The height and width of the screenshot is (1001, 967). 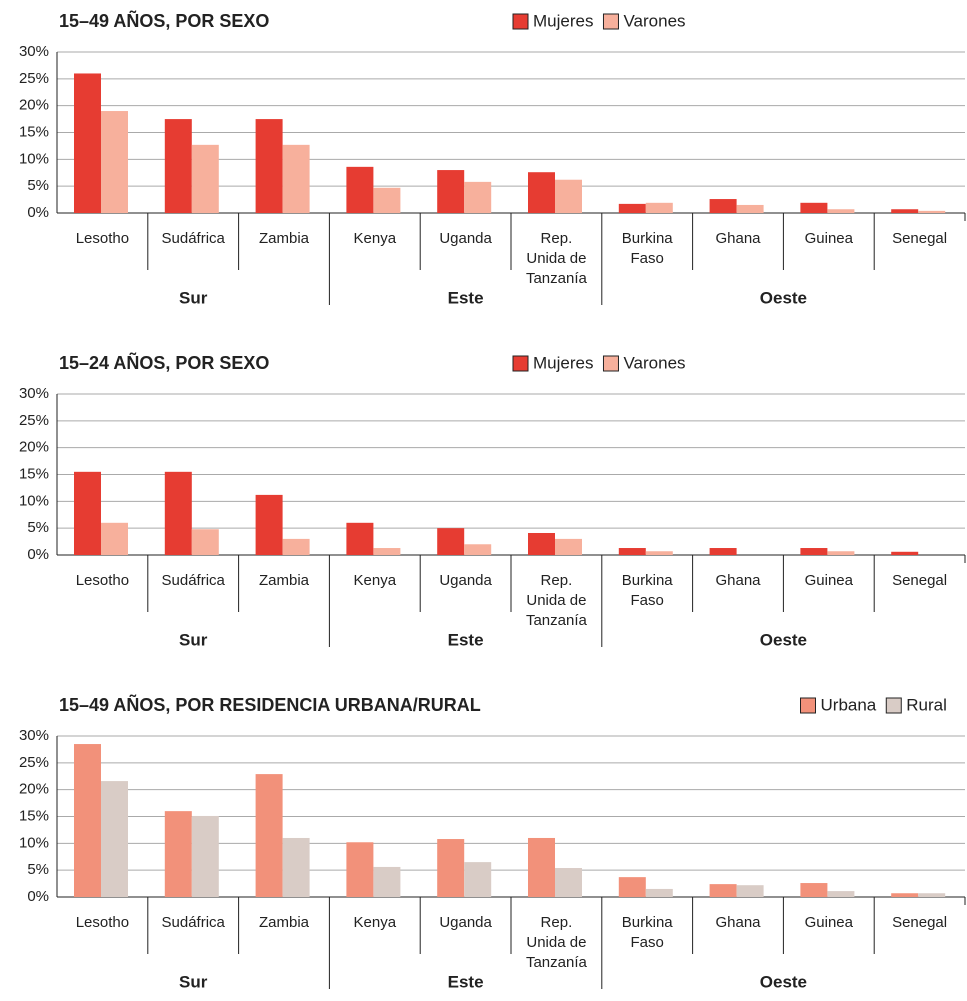 What do you see at coordinates (34, 762) in the screenshot?
I see `y-tick-label: 25%` at bounding box center [34, 762].